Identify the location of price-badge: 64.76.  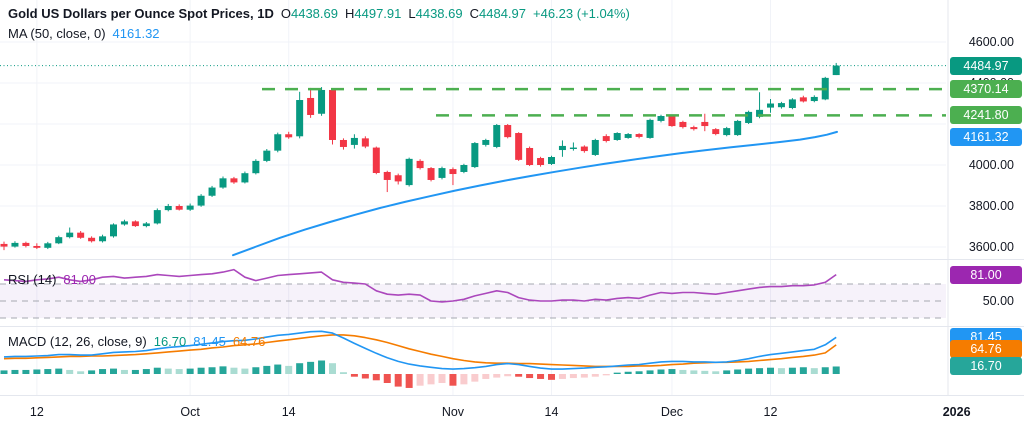
(986, 348).